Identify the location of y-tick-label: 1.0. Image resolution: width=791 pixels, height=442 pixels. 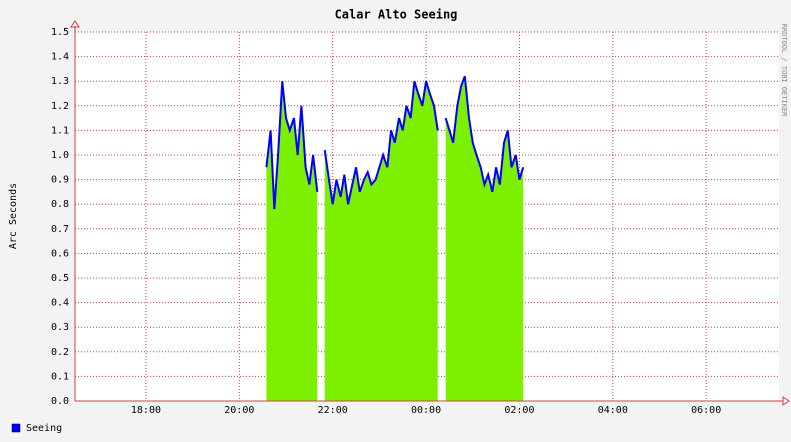
(60, 155).